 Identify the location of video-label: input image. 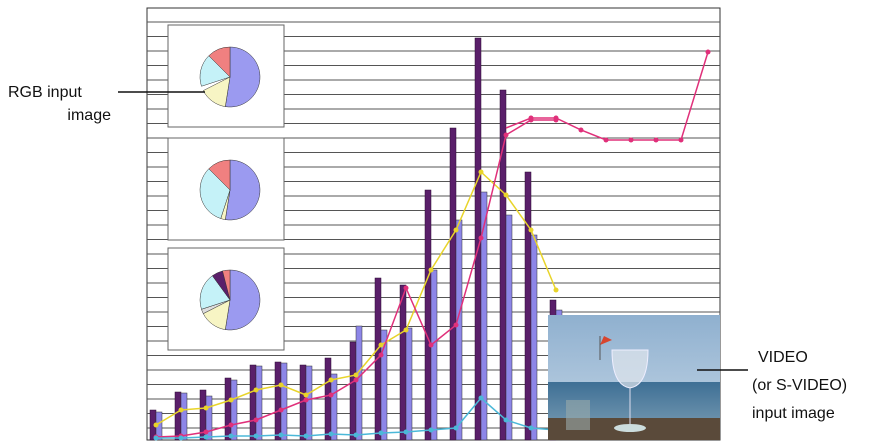
(793, 413).